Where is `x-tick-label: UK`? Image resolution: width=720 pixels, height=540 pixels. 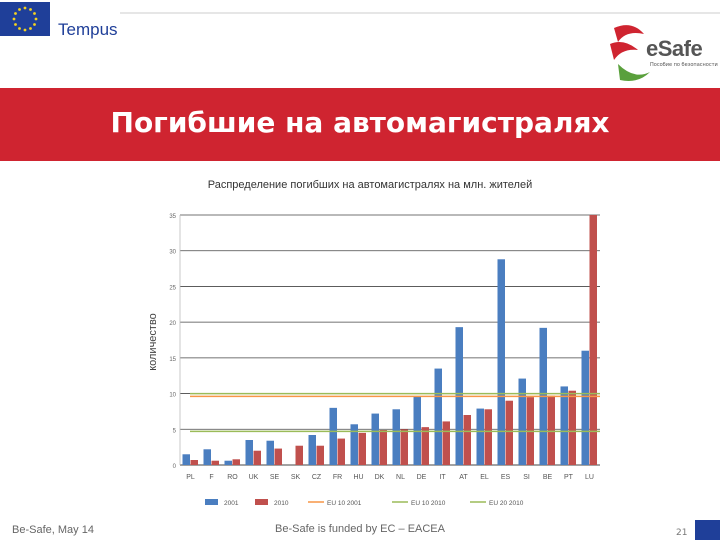
x-tick-label: UK is located at coordinates (254, 477).